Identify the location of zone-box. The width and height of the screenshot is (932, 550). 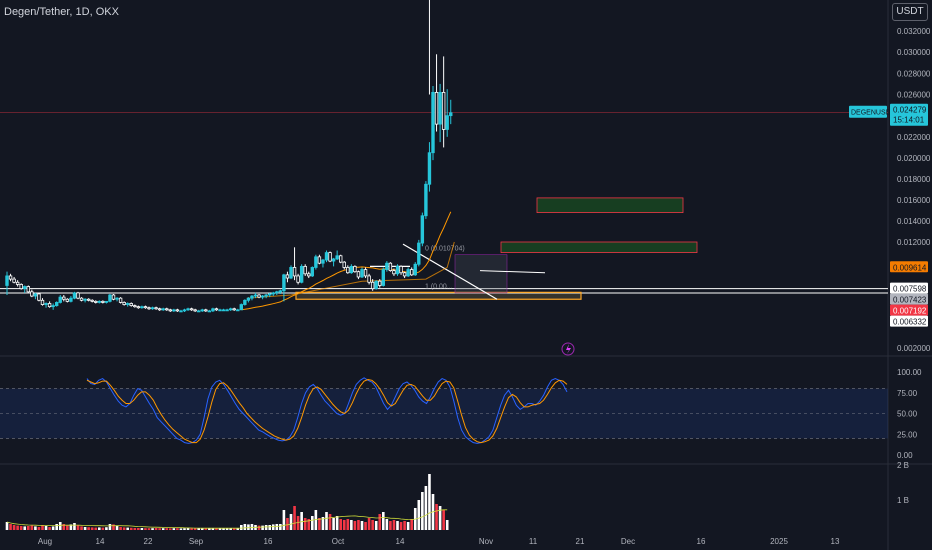
(610, 205).